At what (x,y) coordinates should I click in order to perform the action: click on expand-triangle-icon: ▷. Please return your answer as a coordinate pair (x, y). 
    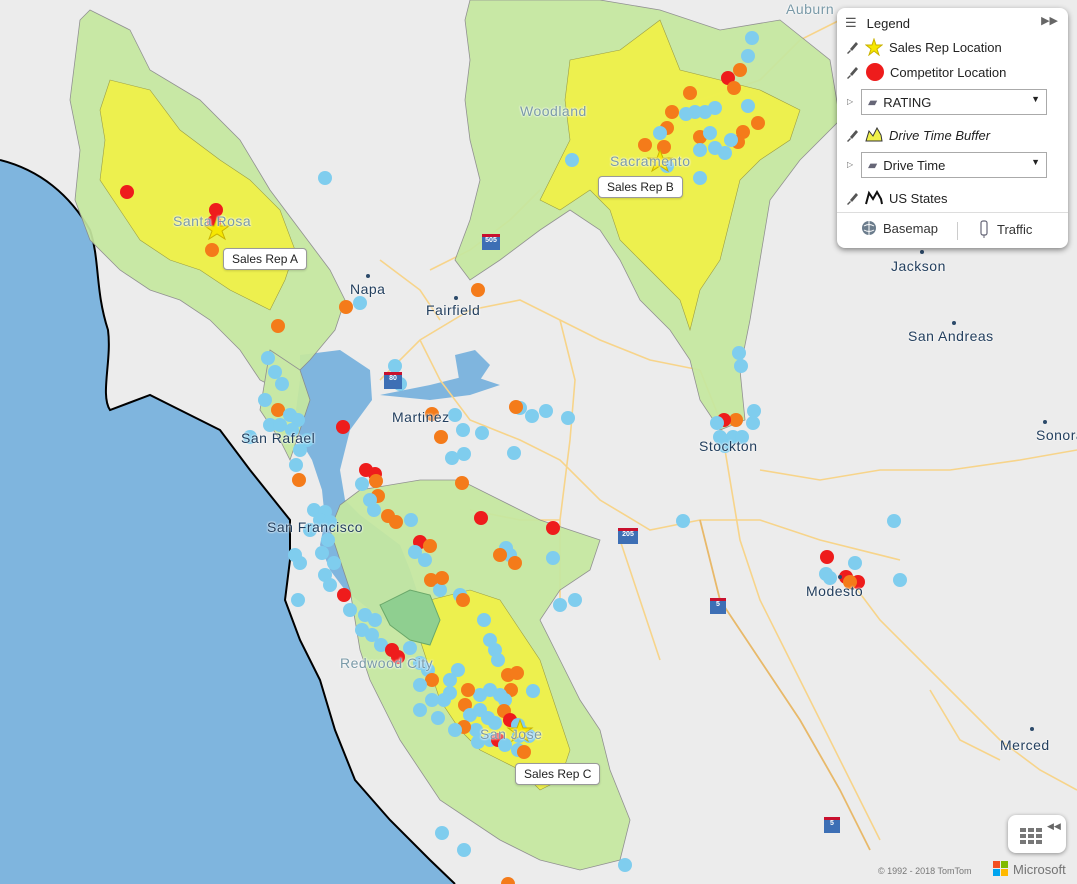
    Looking at the image, I should click on (850, 164).